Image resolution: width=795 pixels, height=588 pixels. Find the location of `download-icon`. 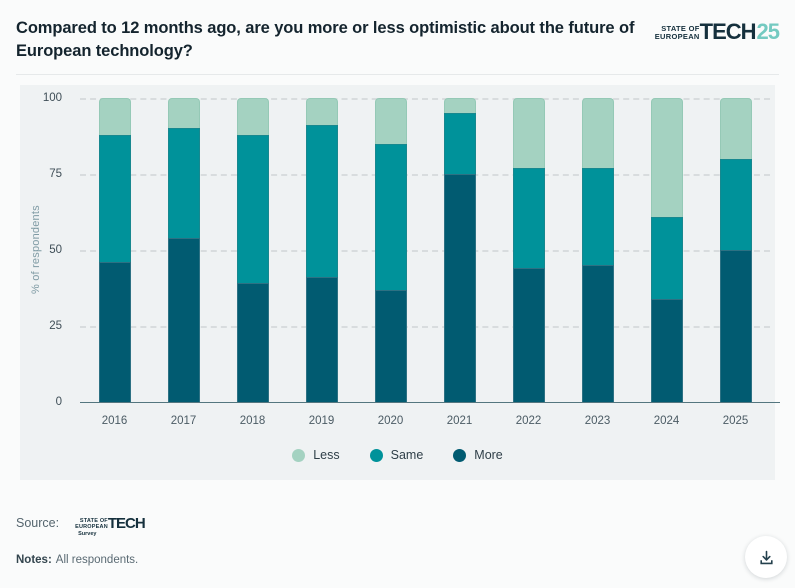

download-icon is located at coordinates (766, 557).